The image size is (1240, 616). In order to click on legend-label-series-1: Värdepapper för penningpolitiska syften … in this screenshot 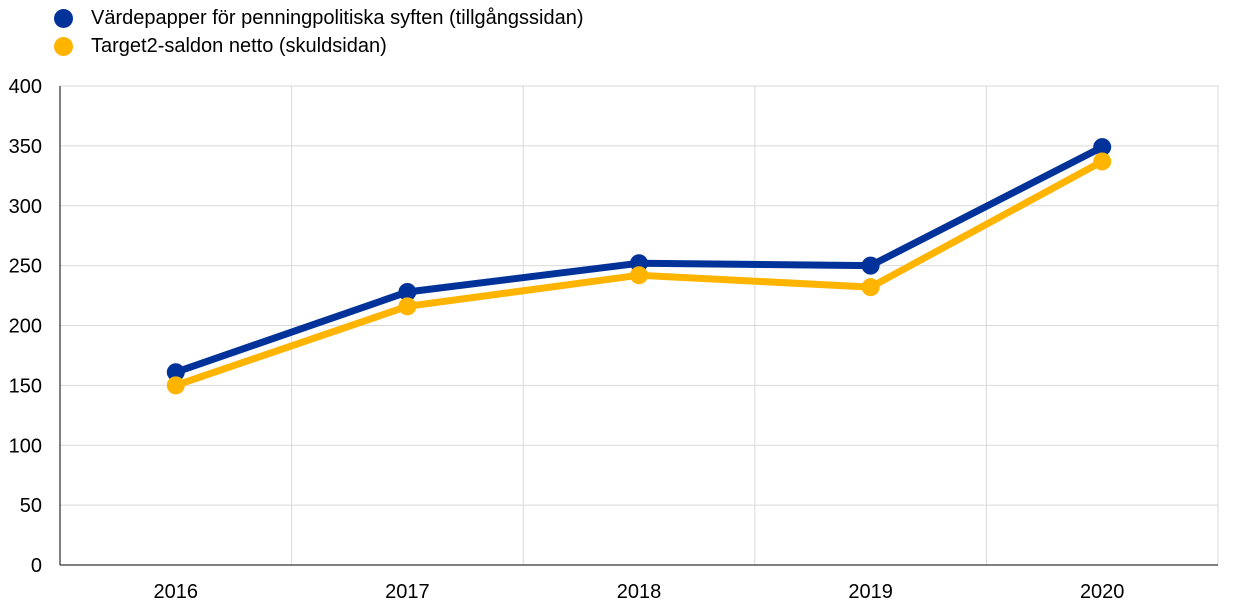, I will do `click(337, 17)`.